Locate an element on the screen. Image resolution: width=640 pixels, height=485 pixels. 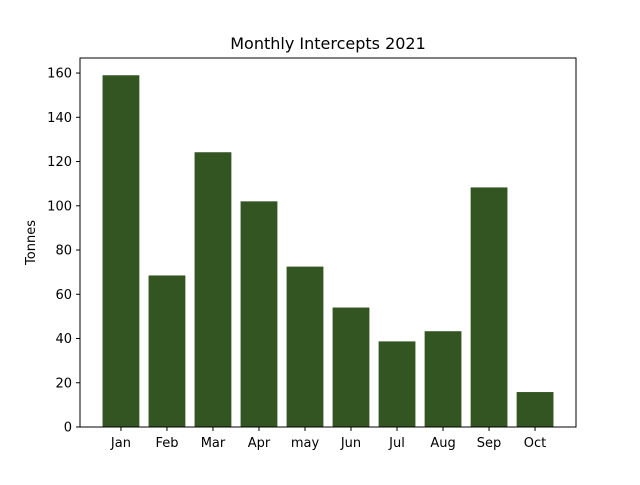
x-axis-ticks: Jan Feb Mar Apr may Jun Jul Aug Sep Oct is located at coordinates (328, 439).